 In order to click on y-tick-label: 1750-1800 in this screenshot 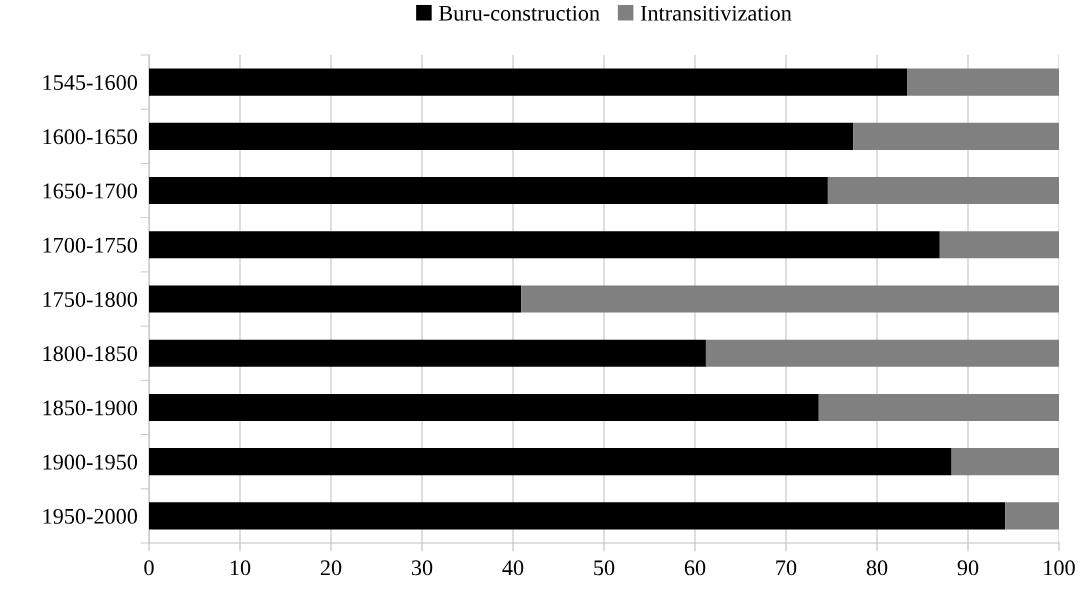, I will do `click(90, 299)`.